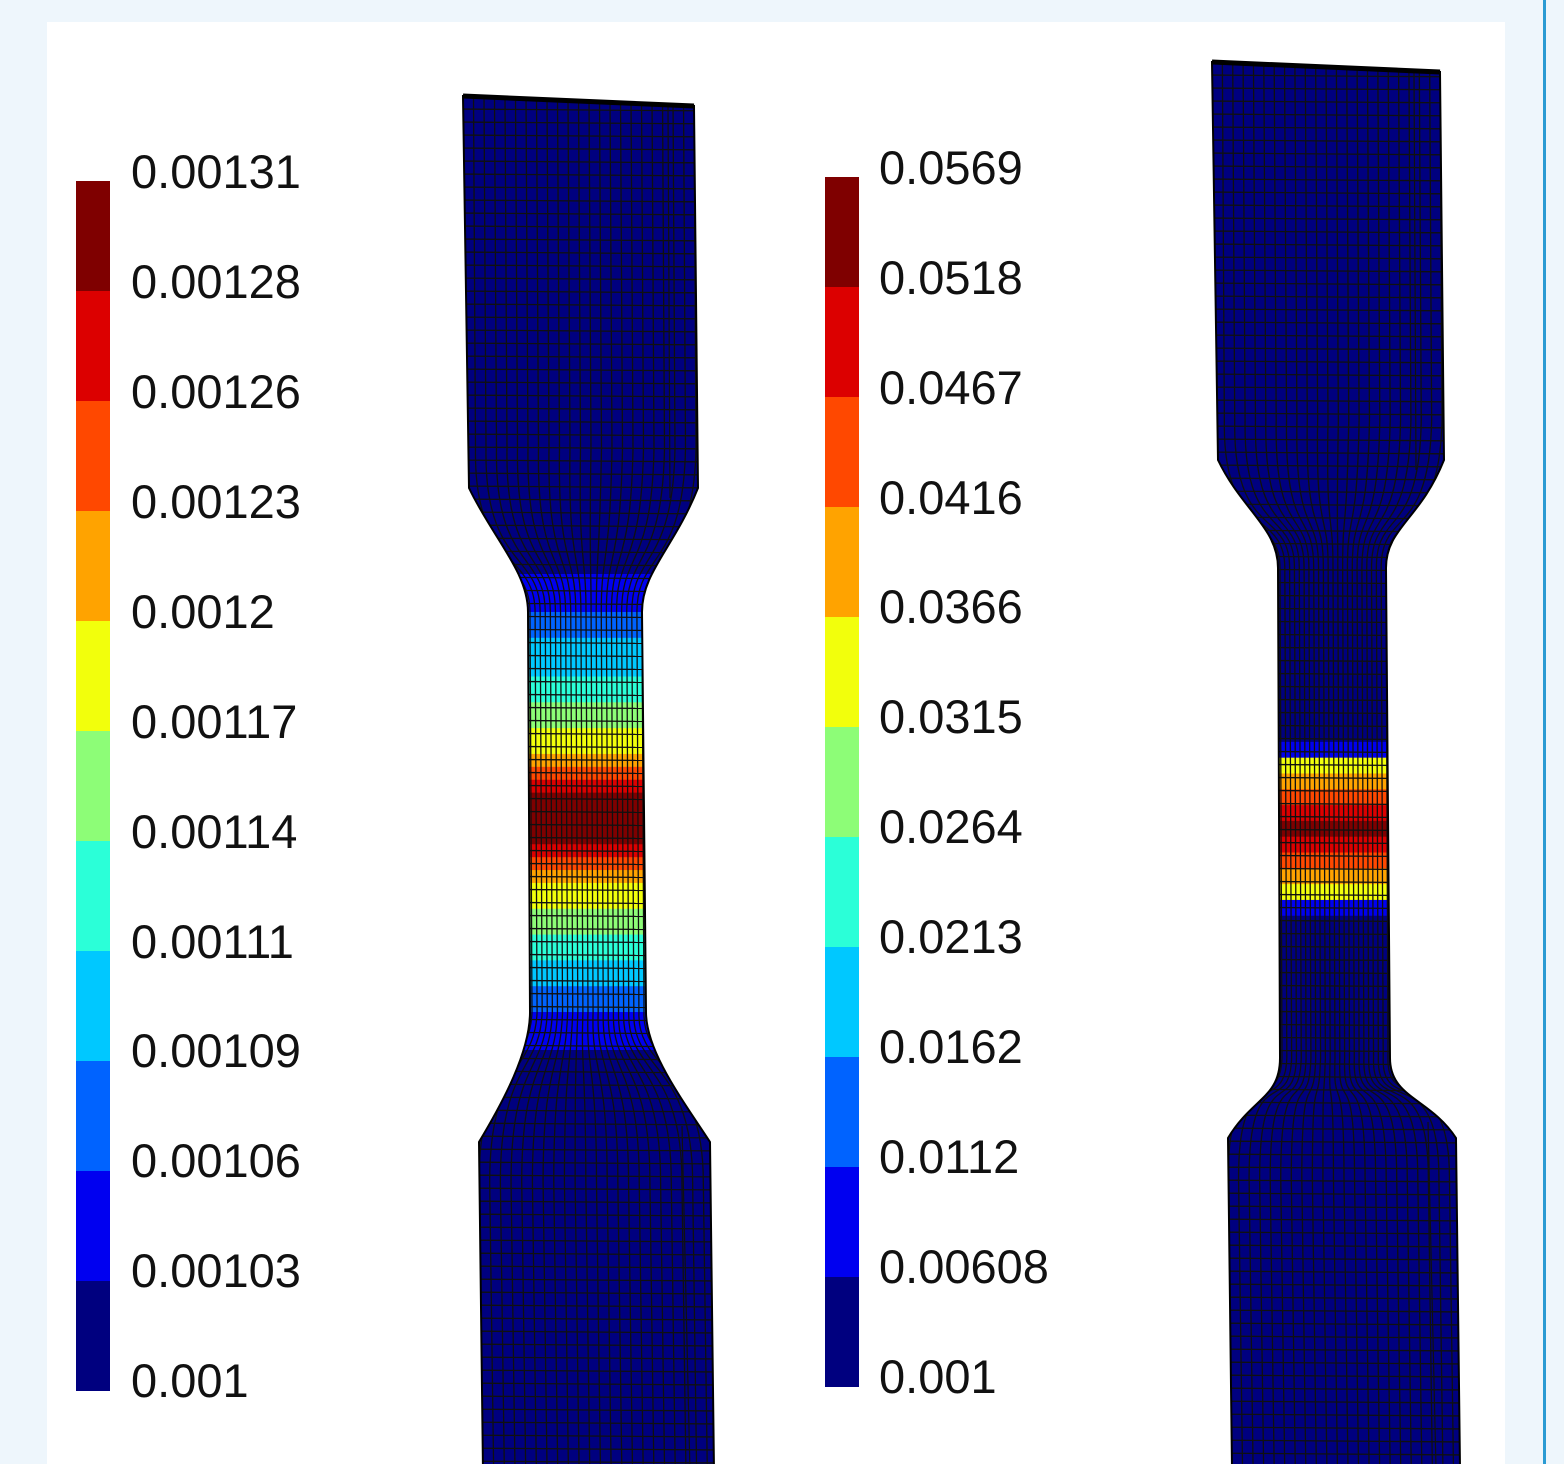 The image size is (1564, 1464). What do you see at coordinates (216, 1270) in the screenshot?
I see `legend-label: 0.00103` at bounding box center [216, 1270].